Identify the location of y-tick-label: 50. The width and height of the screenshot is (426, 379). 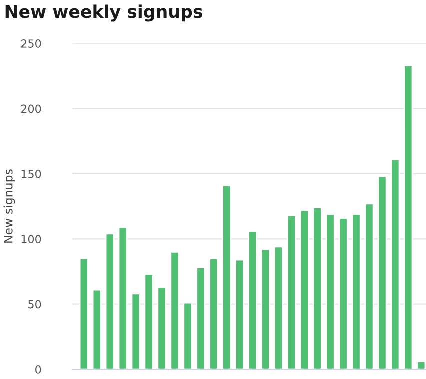
(35, 304).